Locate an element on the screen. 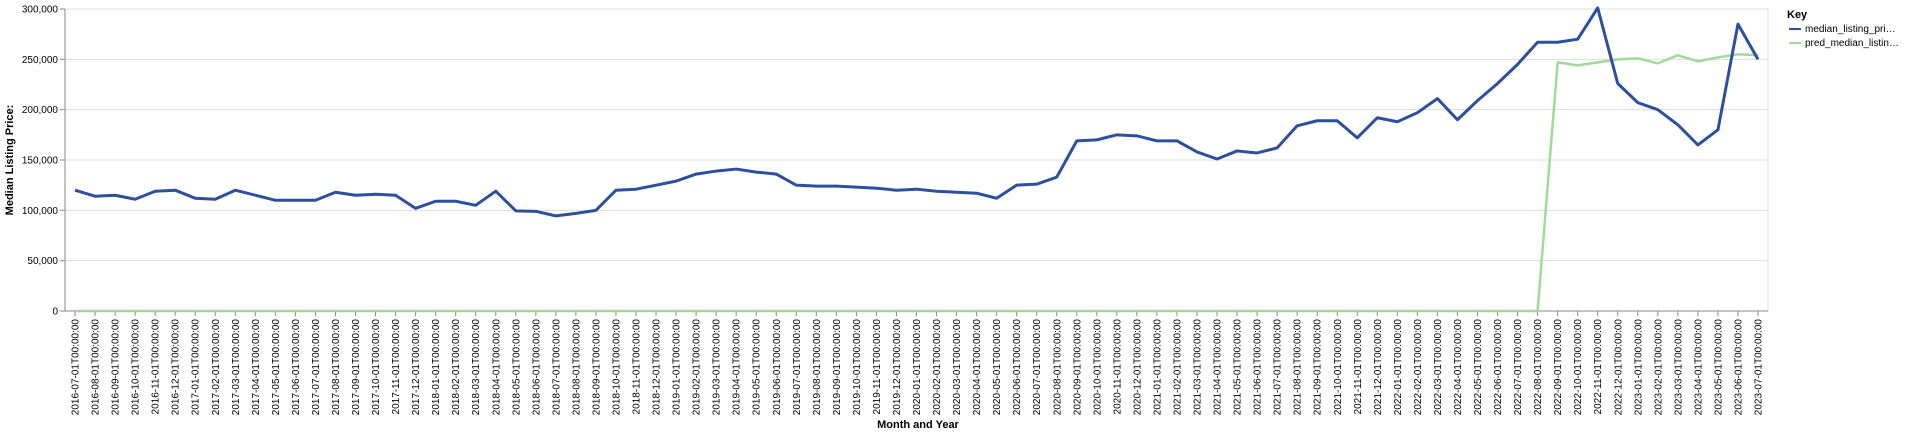 This screenshot has width=1920, height=434. x-tick-label: 2016-07-01T00:00:00 is located at coordinates (76, 367).